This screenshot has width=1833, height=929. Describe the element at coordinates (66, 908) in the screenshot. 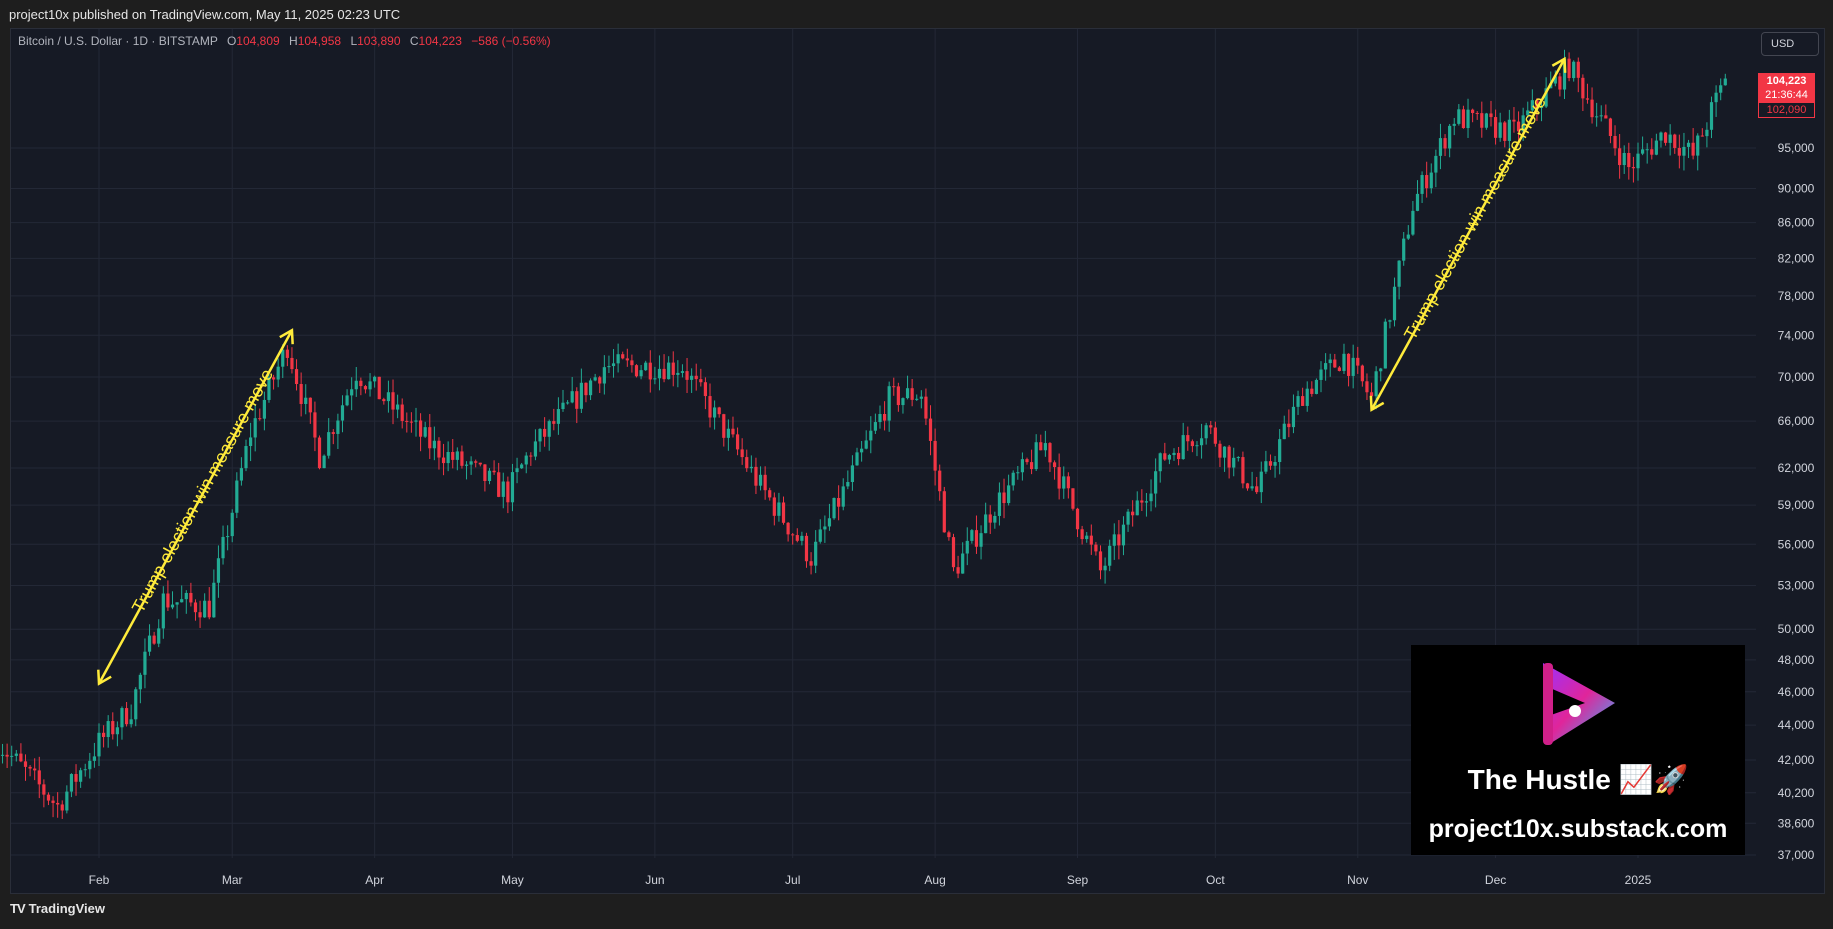

I see `footer-brand-label: TradingView` at that location.